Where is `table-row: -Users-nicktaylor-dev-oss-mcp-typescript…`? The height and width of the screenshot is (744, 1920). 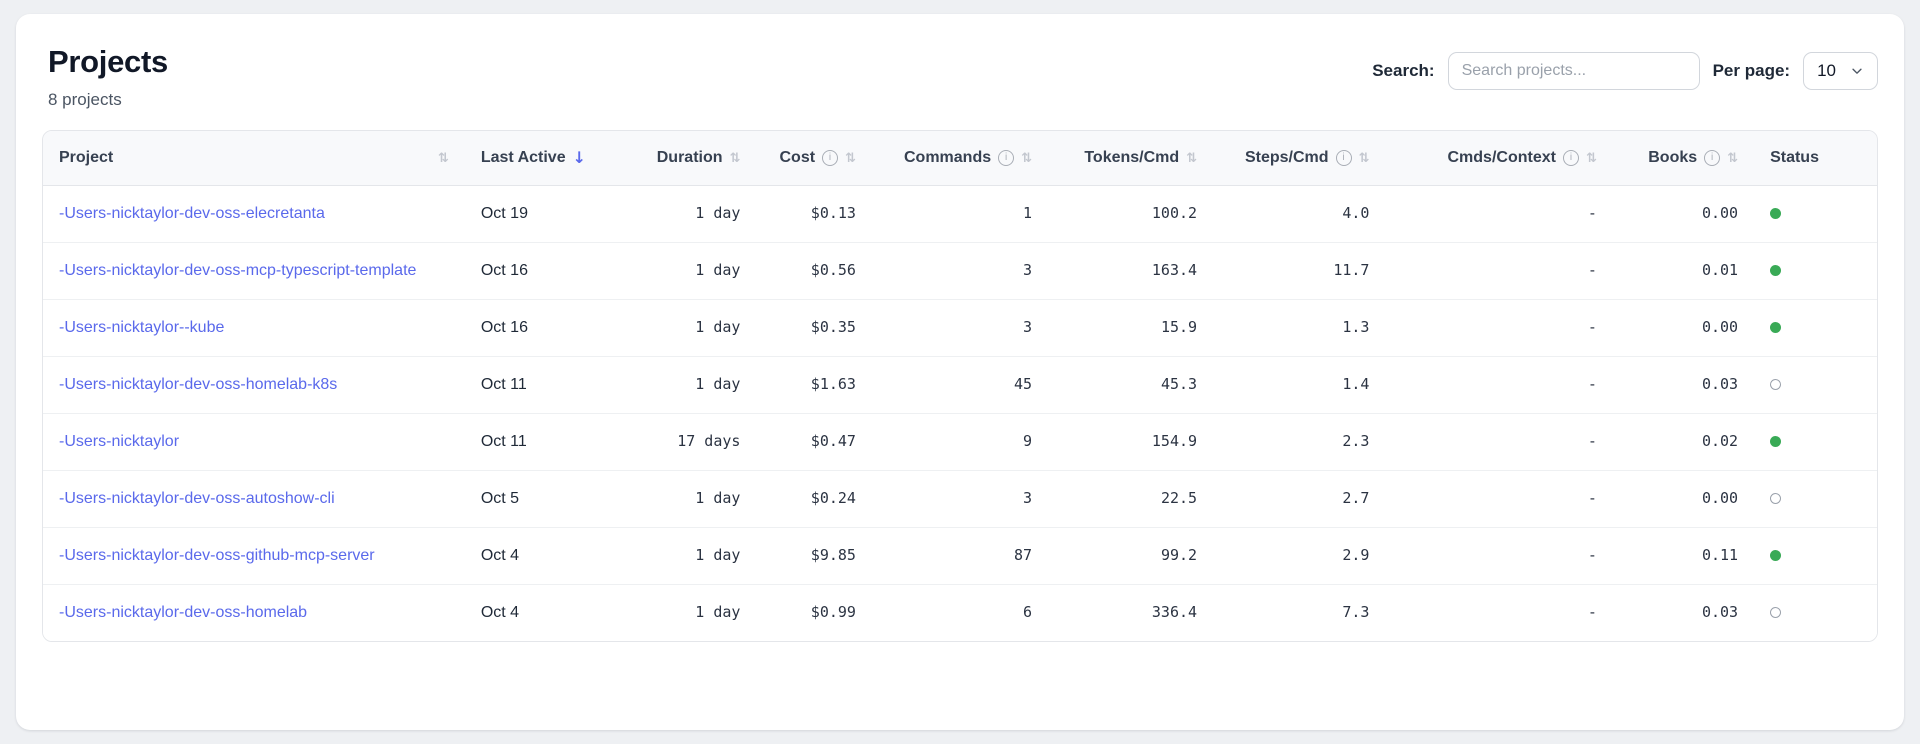
table-row: -Users-nicktaylor-dev-oss-mcp-typescript… is located at coordinates (960, 271).